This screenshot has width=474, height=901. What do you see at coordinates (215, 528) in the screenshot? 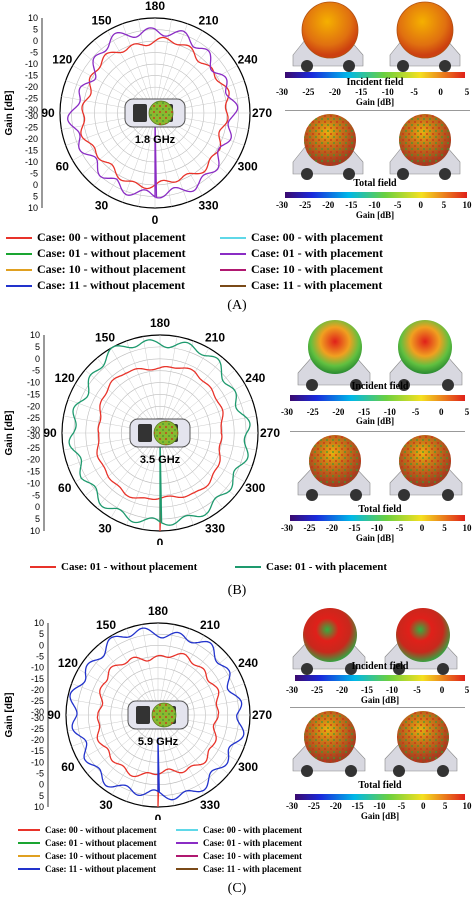
I see `angle-tick-label: 330` at bounding box center [215, 528].